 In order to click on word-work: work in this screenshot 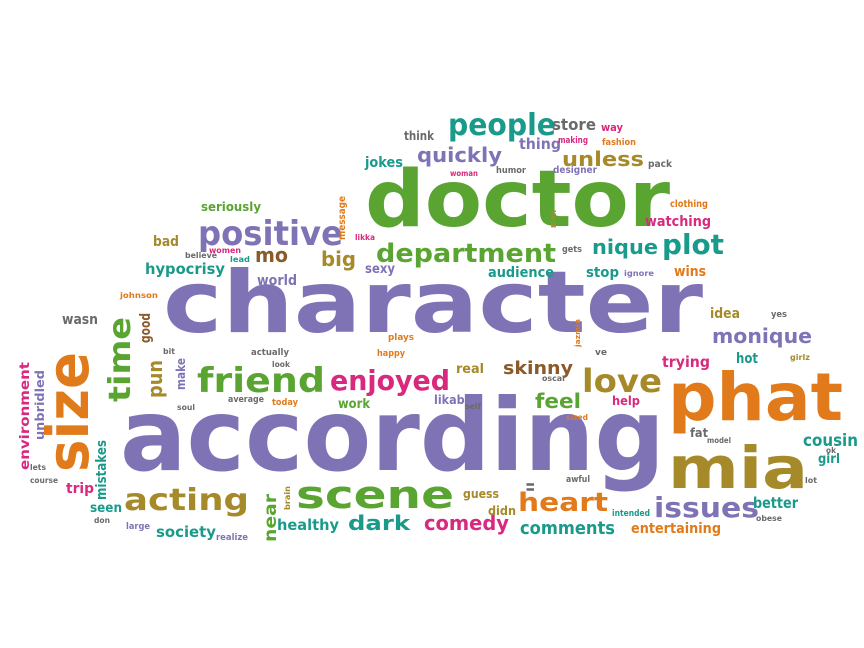, I will do `click(354, 404)`.